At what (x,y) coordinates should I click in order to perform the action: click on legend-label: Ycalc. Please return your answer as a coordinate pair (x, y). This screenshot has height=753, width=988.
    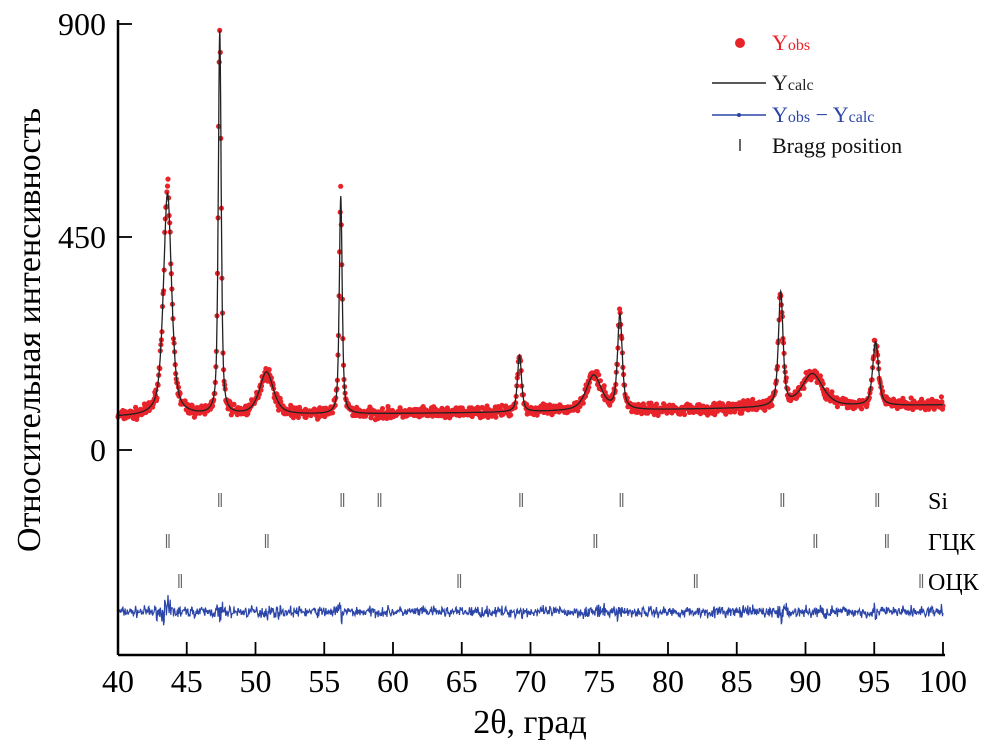
    Looking at the image, I should click on (793, 82).